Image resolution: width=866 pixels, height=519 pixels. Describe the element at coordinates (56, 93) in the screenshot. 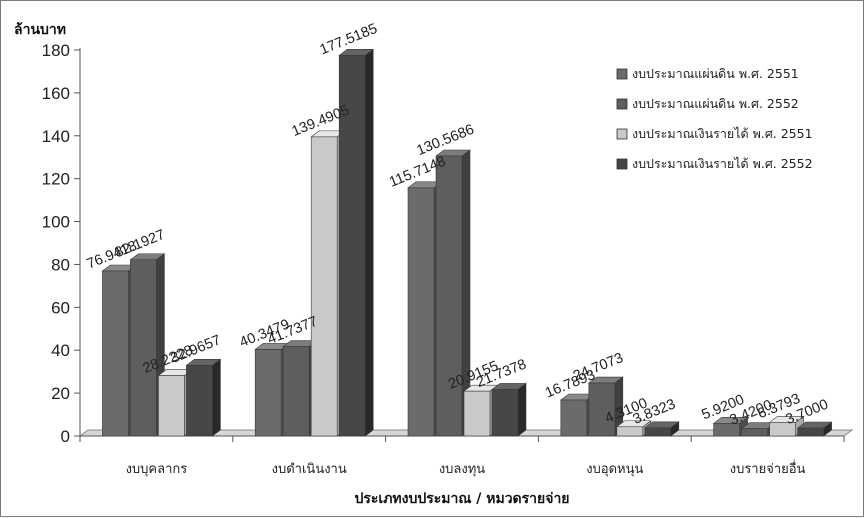

I see `y-tick-label: 160` at that location.